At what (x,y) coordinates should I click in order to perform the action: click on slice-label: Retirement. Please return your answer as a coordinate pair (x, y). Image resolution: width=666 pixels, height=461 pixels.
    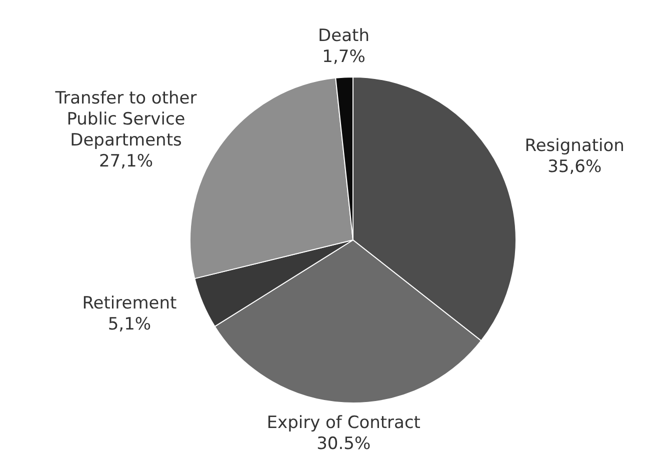
    Looking at the image, I should click on (129, 304).